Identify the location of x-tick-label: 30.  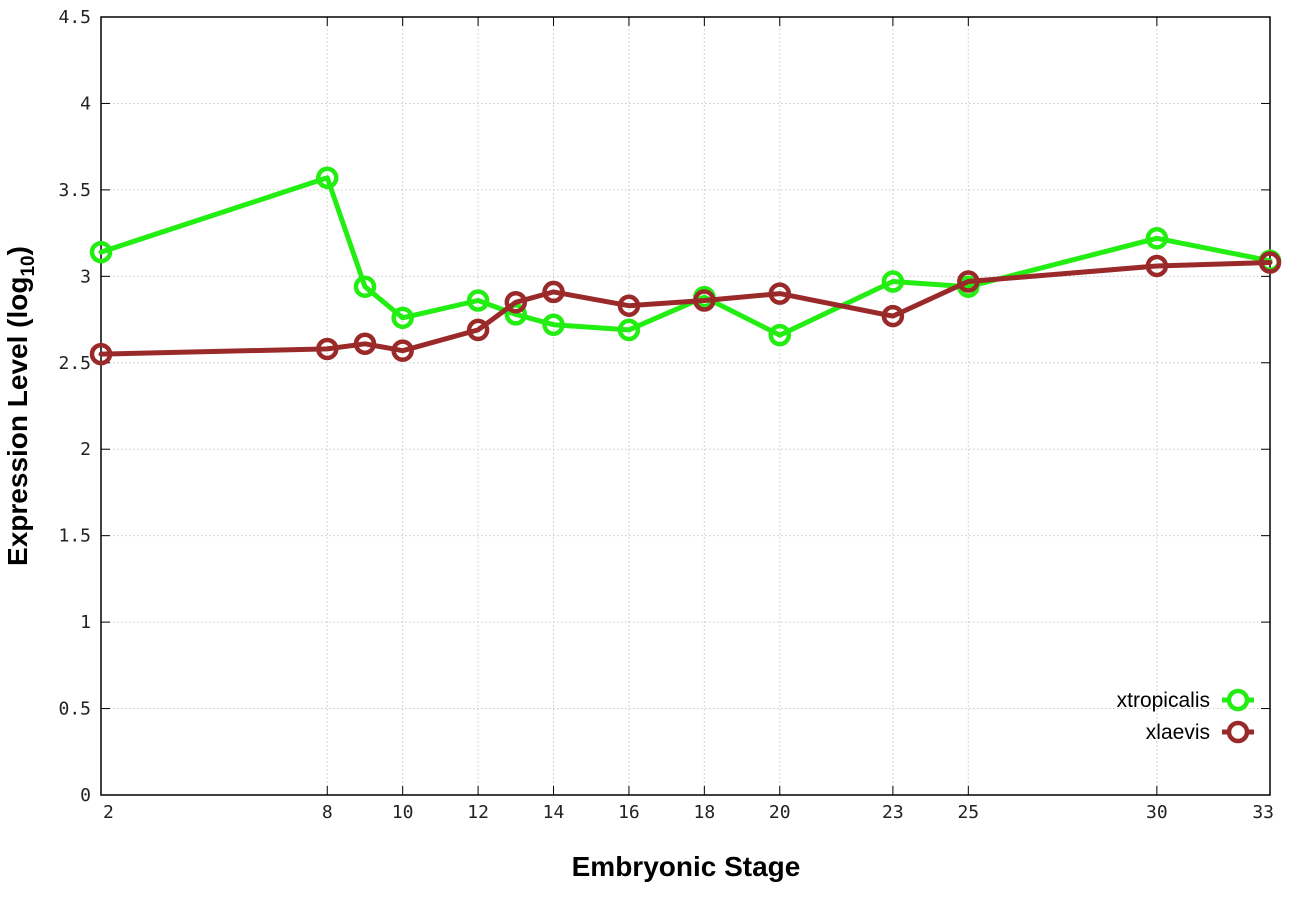
(1157, 812).